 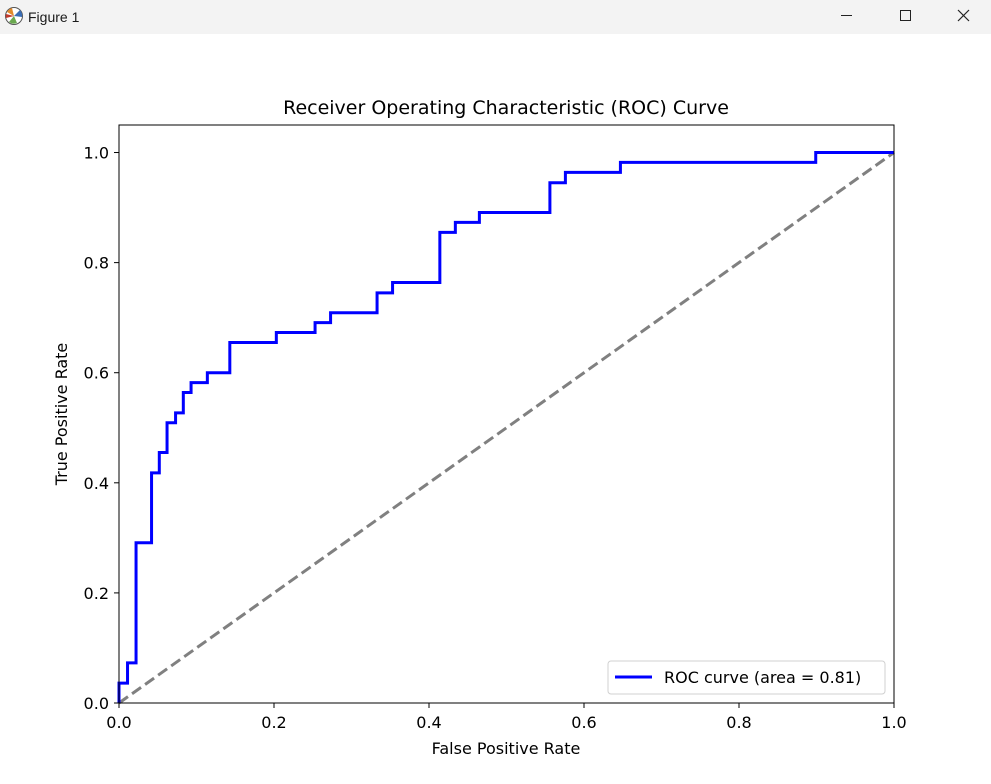 I want to click on legend-box, so click(x=746, y=677).